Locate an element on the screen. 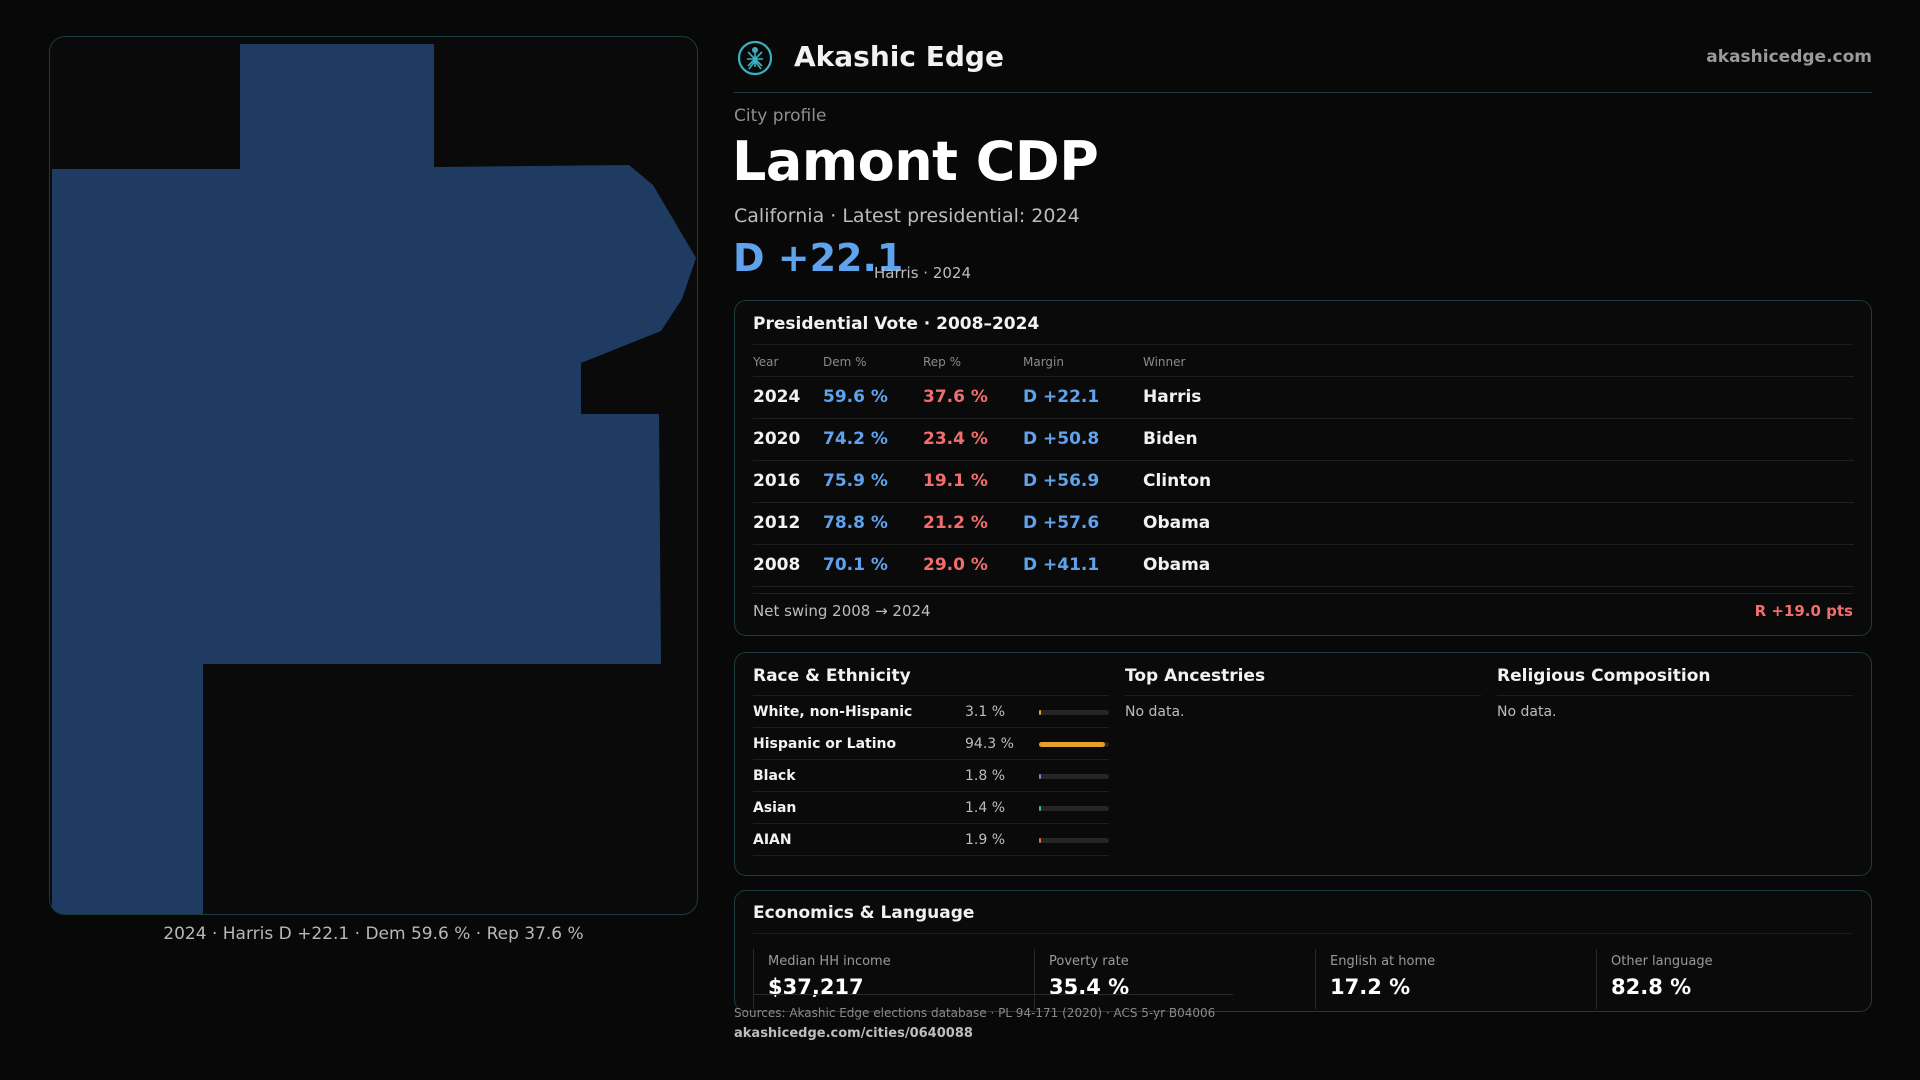  race-name: White, non-Hispanic is located at coordinates (833, 712).